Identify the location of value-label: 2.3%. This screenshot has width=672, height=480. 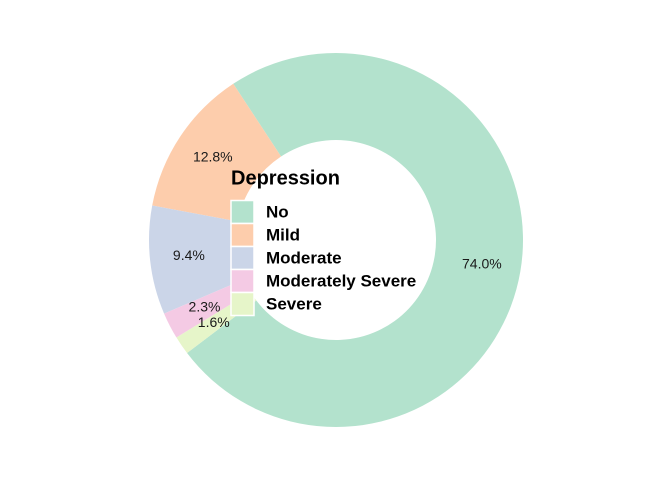
(205, 307).